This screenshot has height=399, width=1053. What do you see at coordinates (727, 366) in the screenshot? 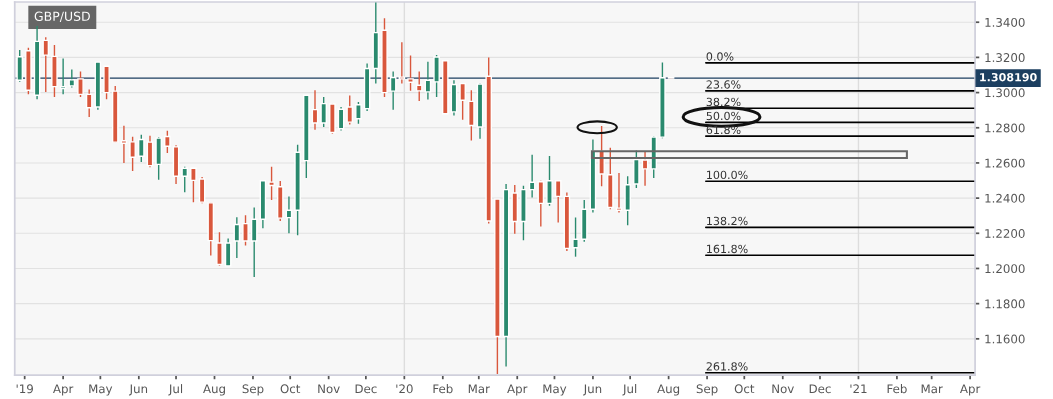
I see `series-label: 261.8%` at bounding box center [727, 366].